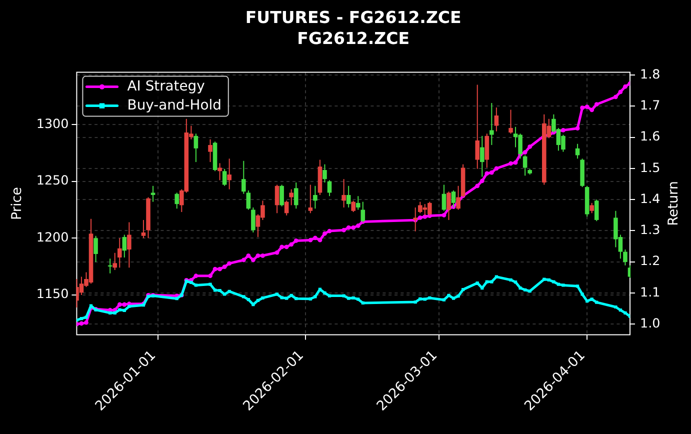  Describe the element at coordinates (52, 123) in the screenshot. I see `y-tick-label: 1300` at that location.